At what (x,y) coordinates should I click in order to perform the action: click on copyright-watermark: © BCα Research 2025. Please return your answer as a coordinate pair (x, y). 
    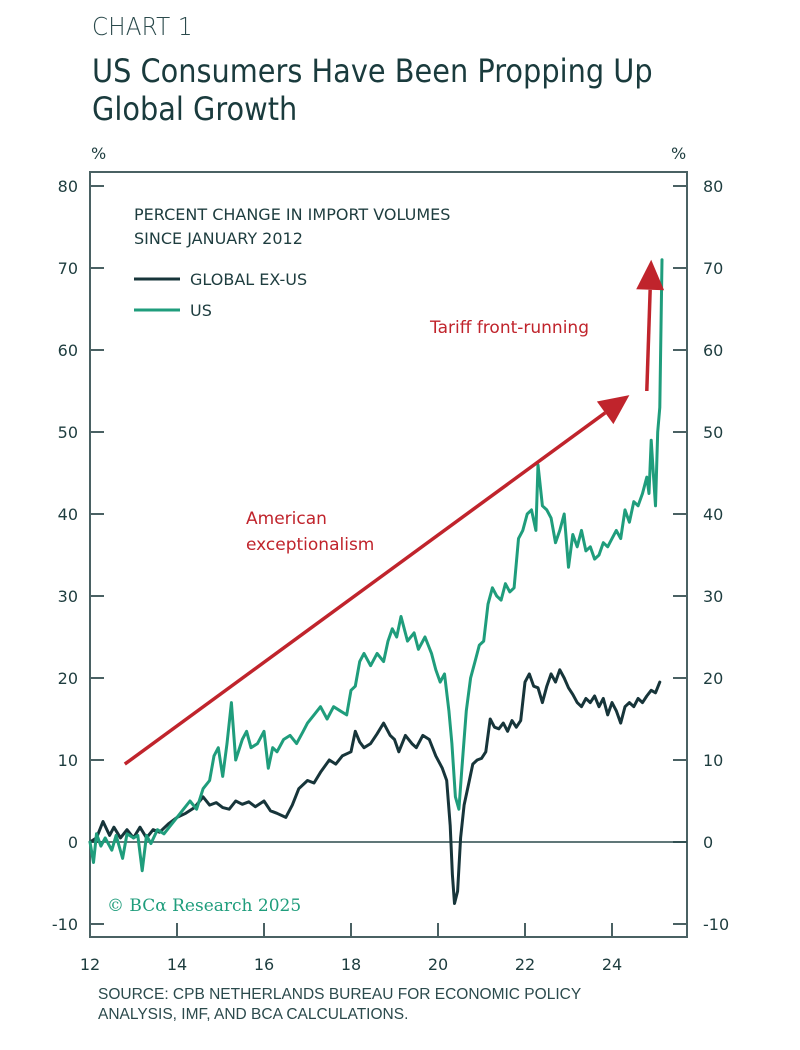
    Looking at the image, I should click on (204, 906).